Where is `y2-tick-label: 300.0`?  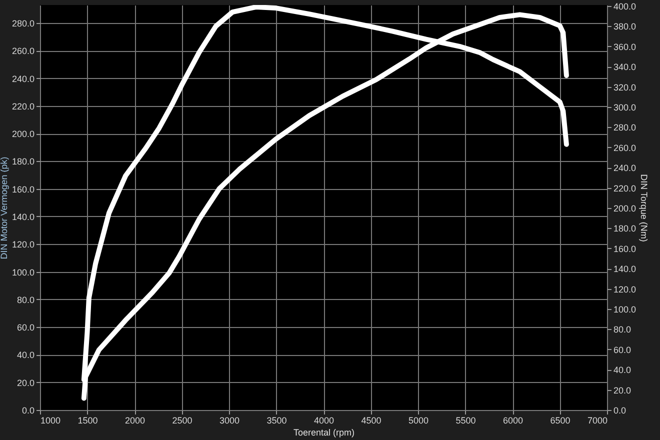
y2-tick-label: 300.0 is located at coordinates (625, 107).